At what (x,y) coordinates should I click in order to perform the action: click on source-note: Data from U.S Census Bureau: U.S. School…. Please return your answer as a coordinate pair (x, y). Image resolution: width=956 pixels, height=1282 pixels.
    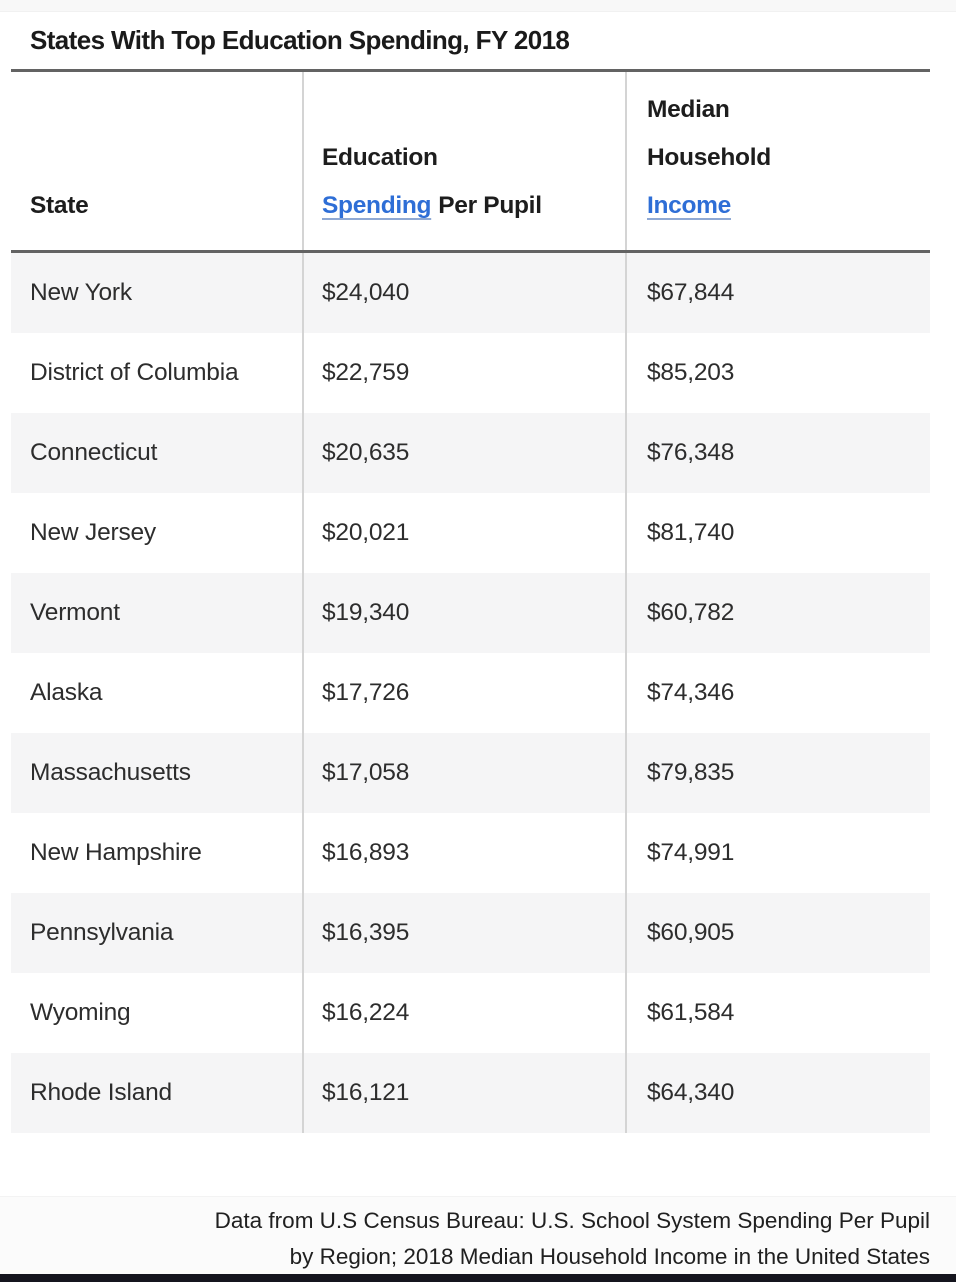
    Looking at the image, I should click on (478, 1235).